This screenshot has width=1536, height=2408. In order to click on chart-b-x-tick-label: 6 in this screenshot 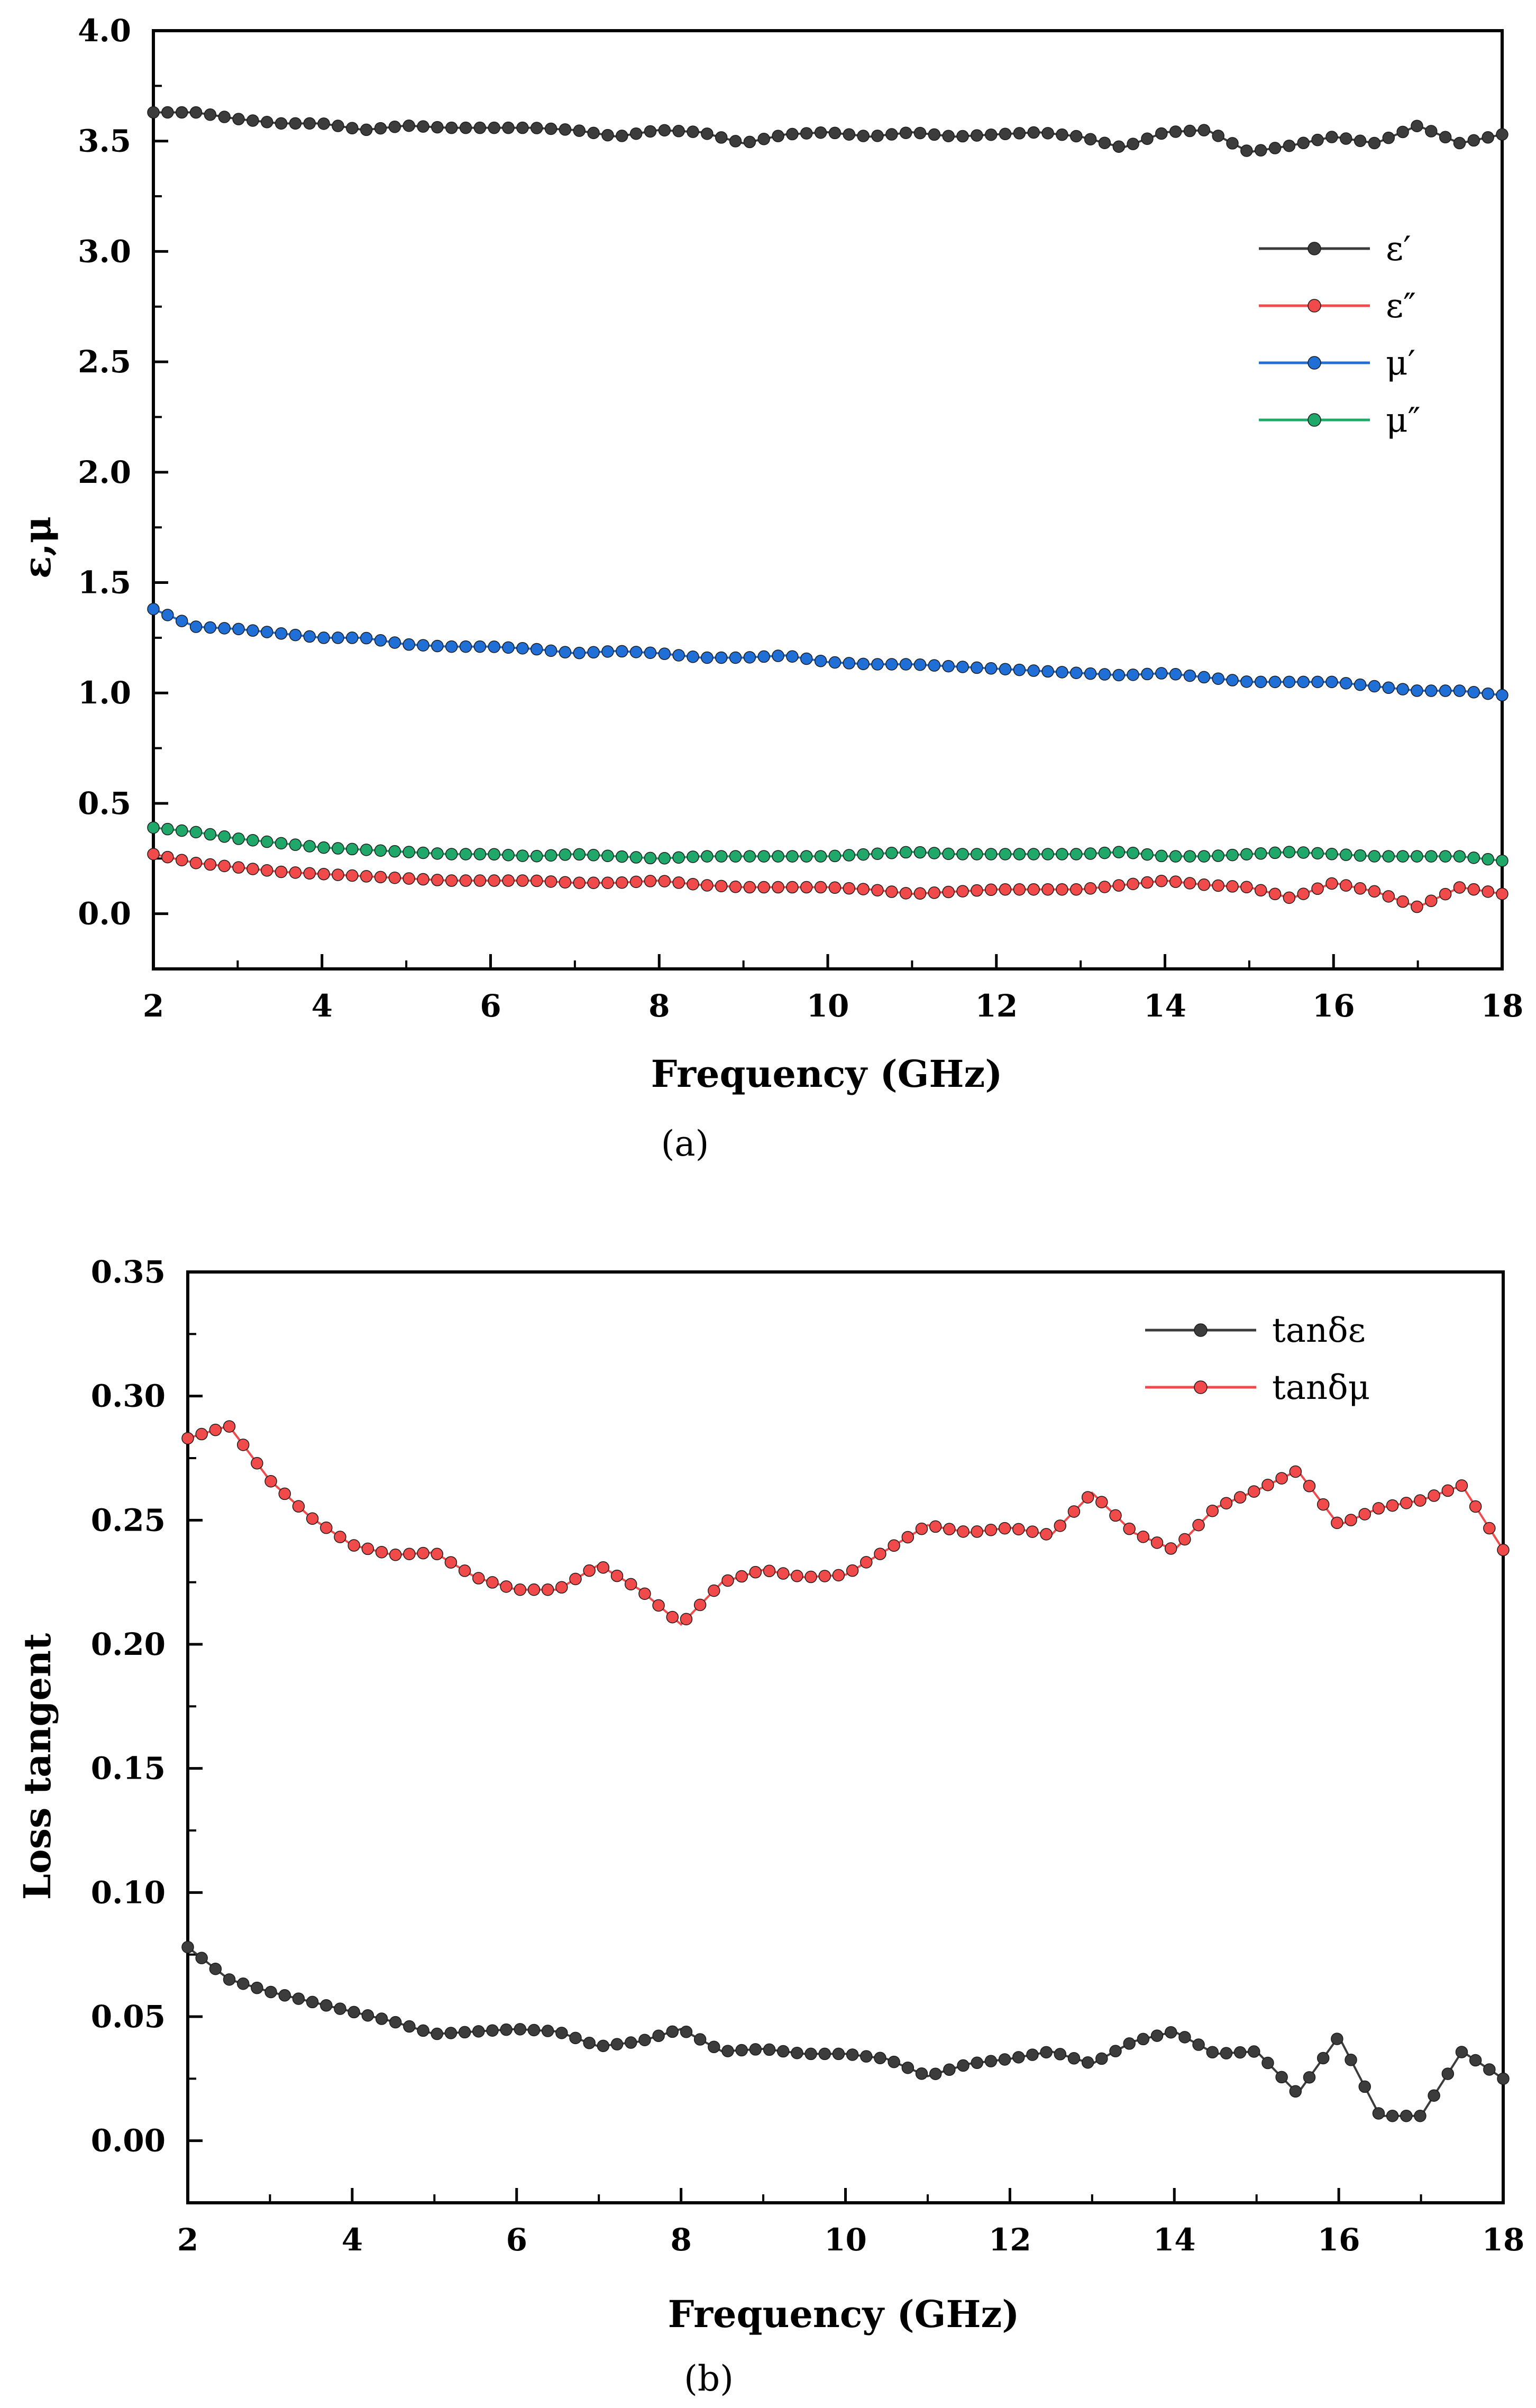, I will do `click(516, 2240)`.